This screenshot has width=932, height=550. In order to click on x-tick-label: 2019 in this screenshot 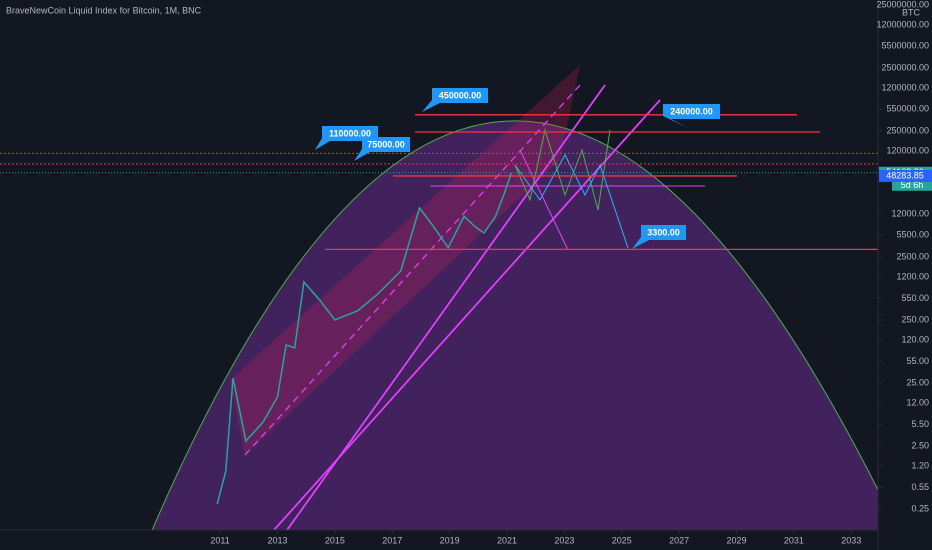, I will do `click(450, 540)`.